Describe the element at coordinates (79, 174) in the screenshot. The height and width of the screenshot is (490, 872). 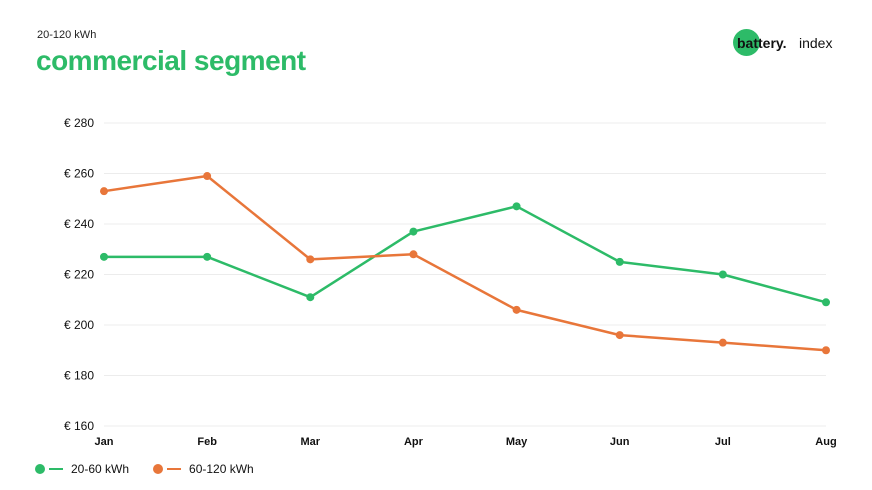
I see `y-tick-label: € 260` at that location.